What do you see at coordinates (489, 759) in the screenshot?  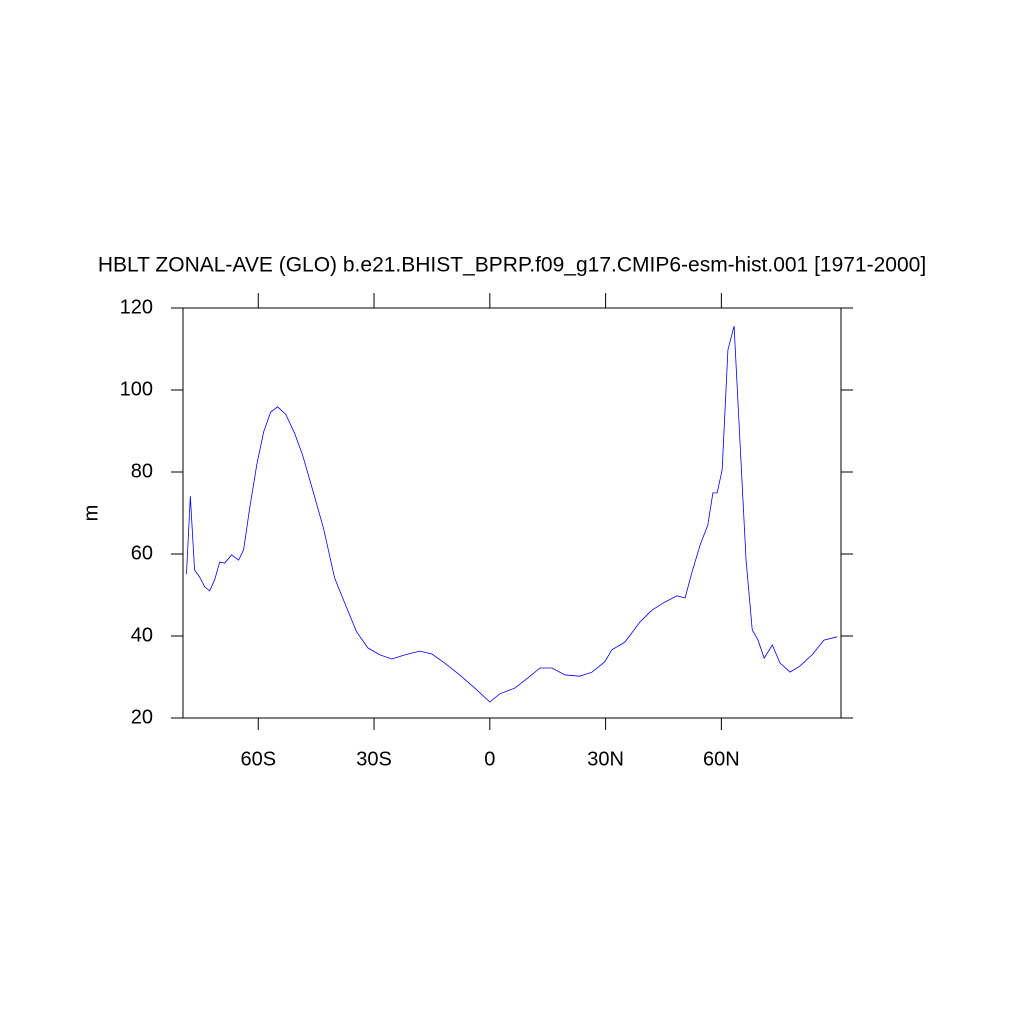 I see `x-tick-label: 0` at bounding box center [489, 759].